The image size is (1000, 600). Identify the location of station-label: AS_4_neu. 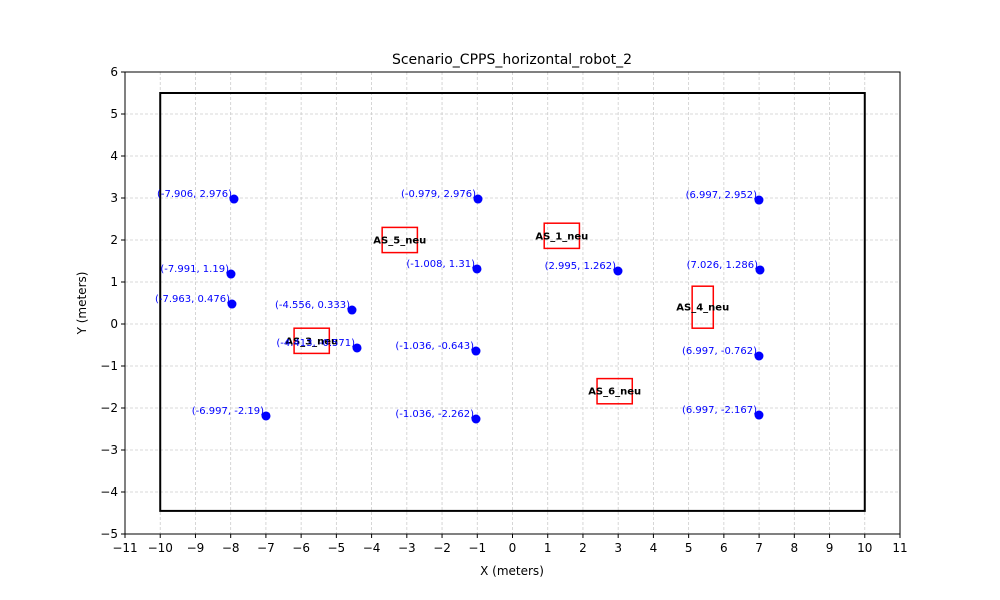
(702, 308).